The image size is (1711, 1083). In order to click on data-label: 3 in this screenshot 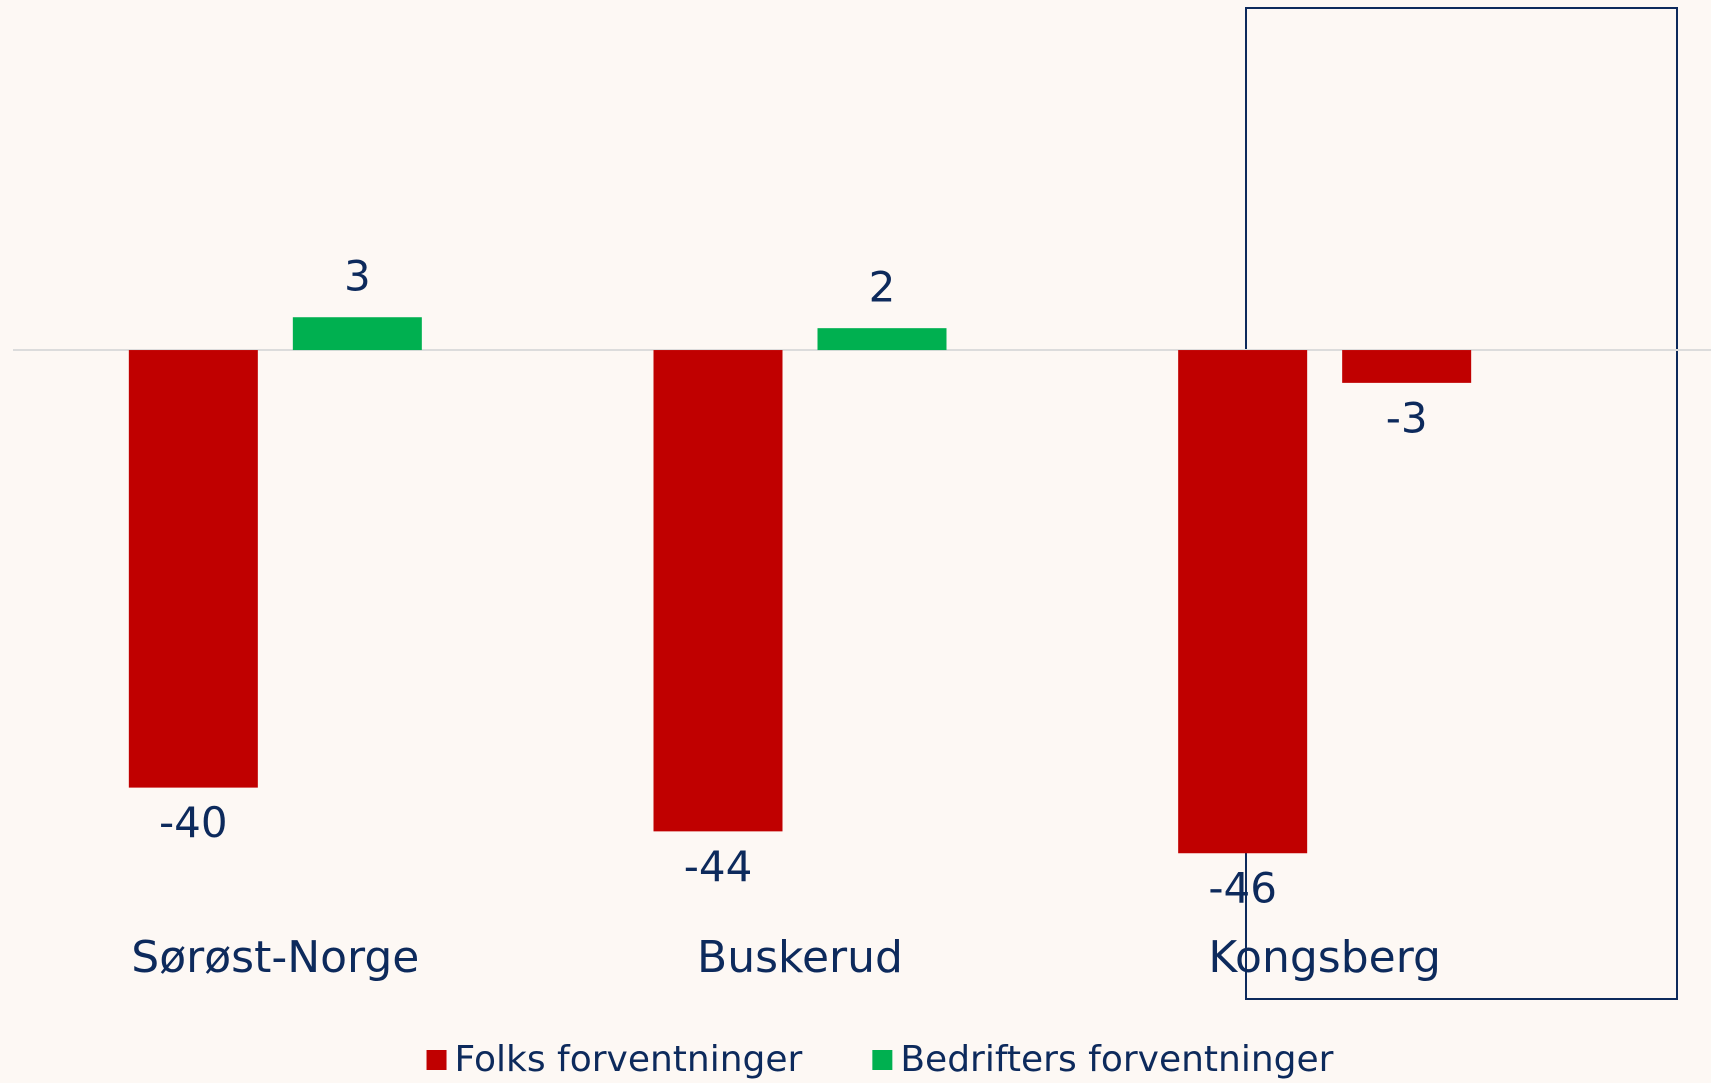, I will do `click(357, 276)`.